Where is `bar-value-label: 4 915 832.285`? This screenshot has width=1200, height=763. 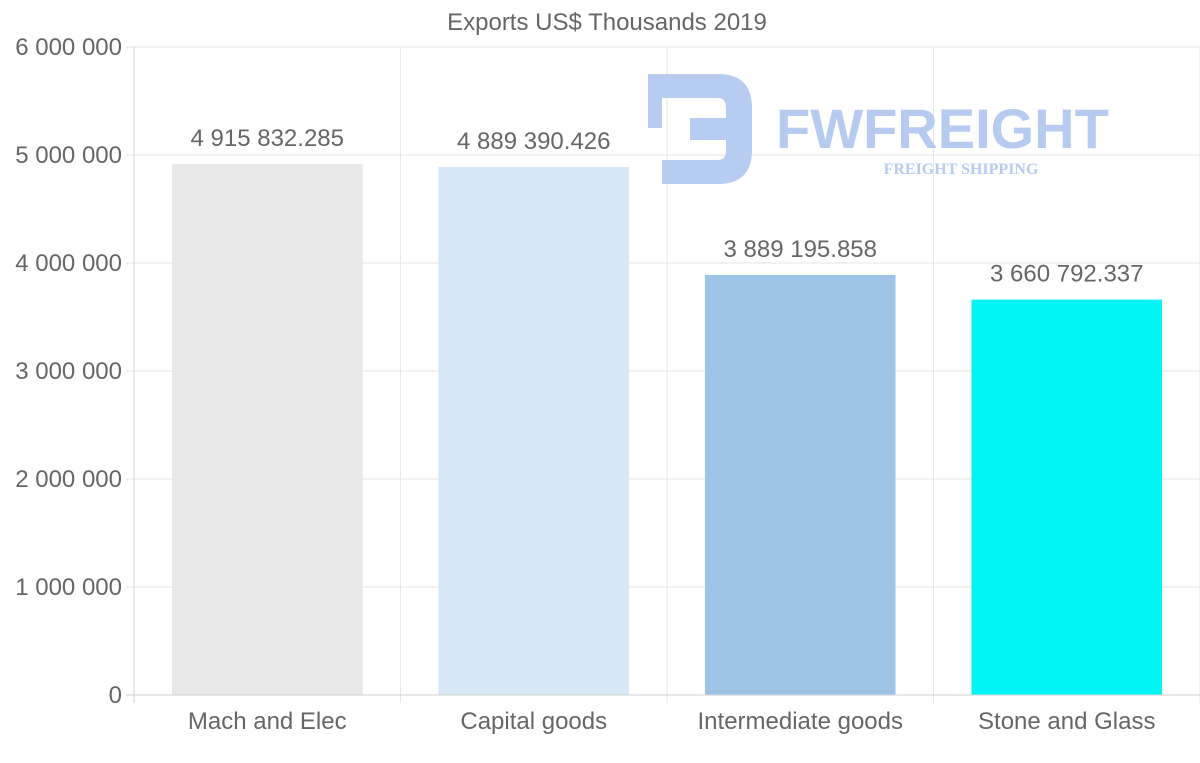 bar-value-label: 4 915 832.285 is located at coordinates (267, 138).